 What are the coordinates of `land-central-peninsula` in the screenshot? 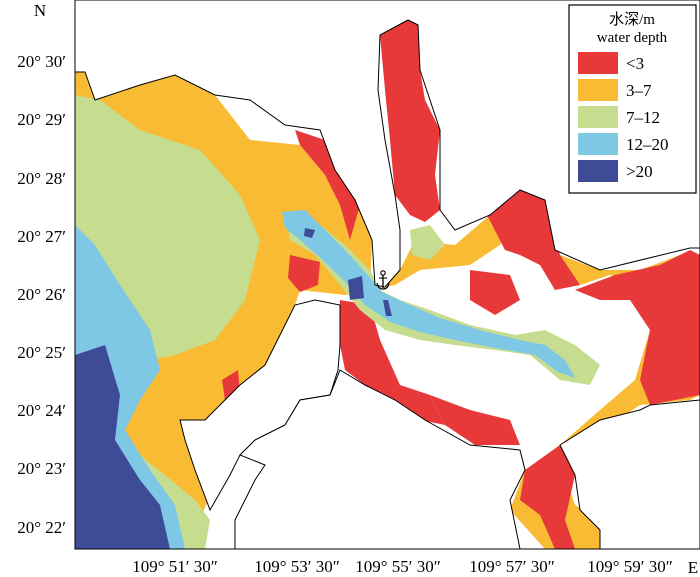 It's located at (260, 405).